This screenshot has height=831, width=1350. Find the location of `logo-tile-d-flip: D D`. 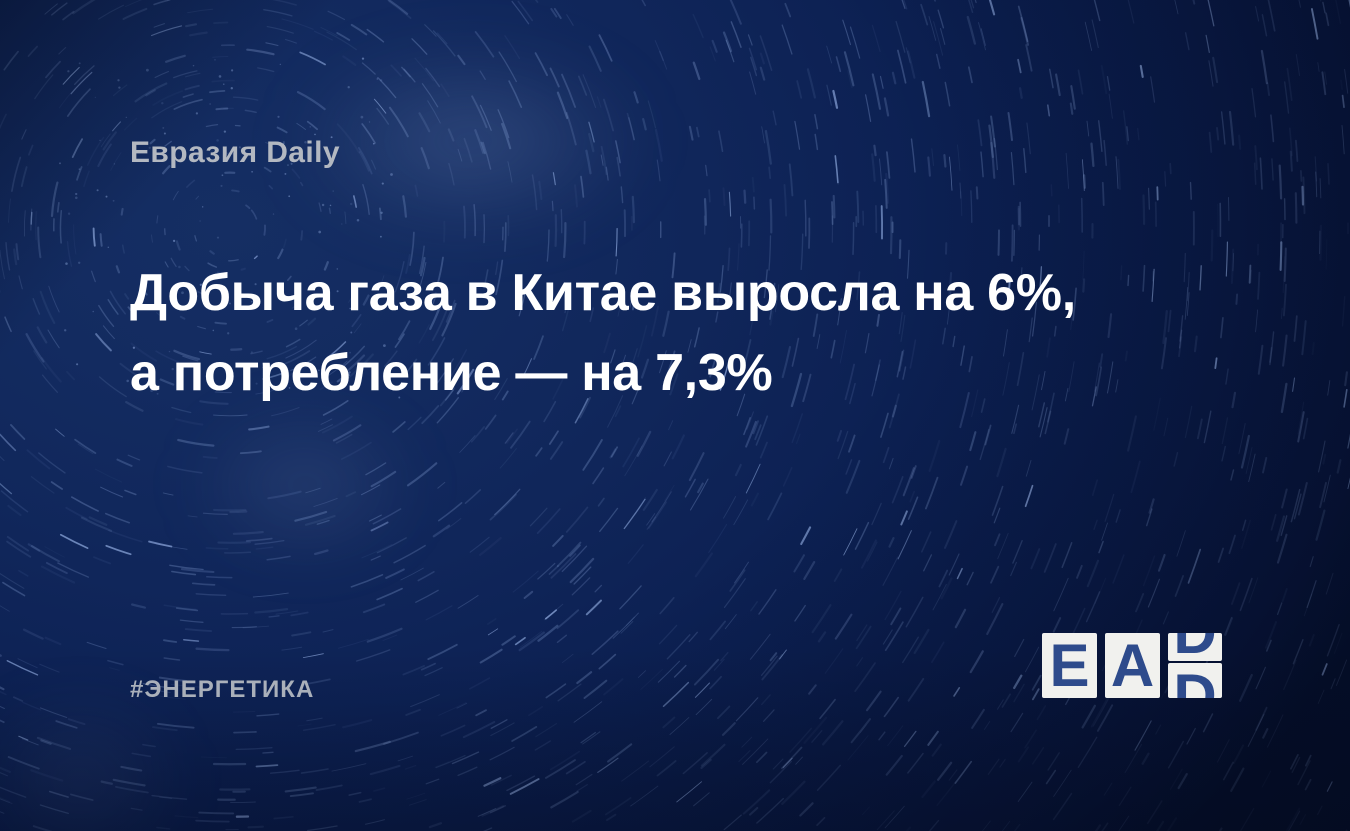

logo-tile-d-flip: D D is located at coordinates (1195, 665).